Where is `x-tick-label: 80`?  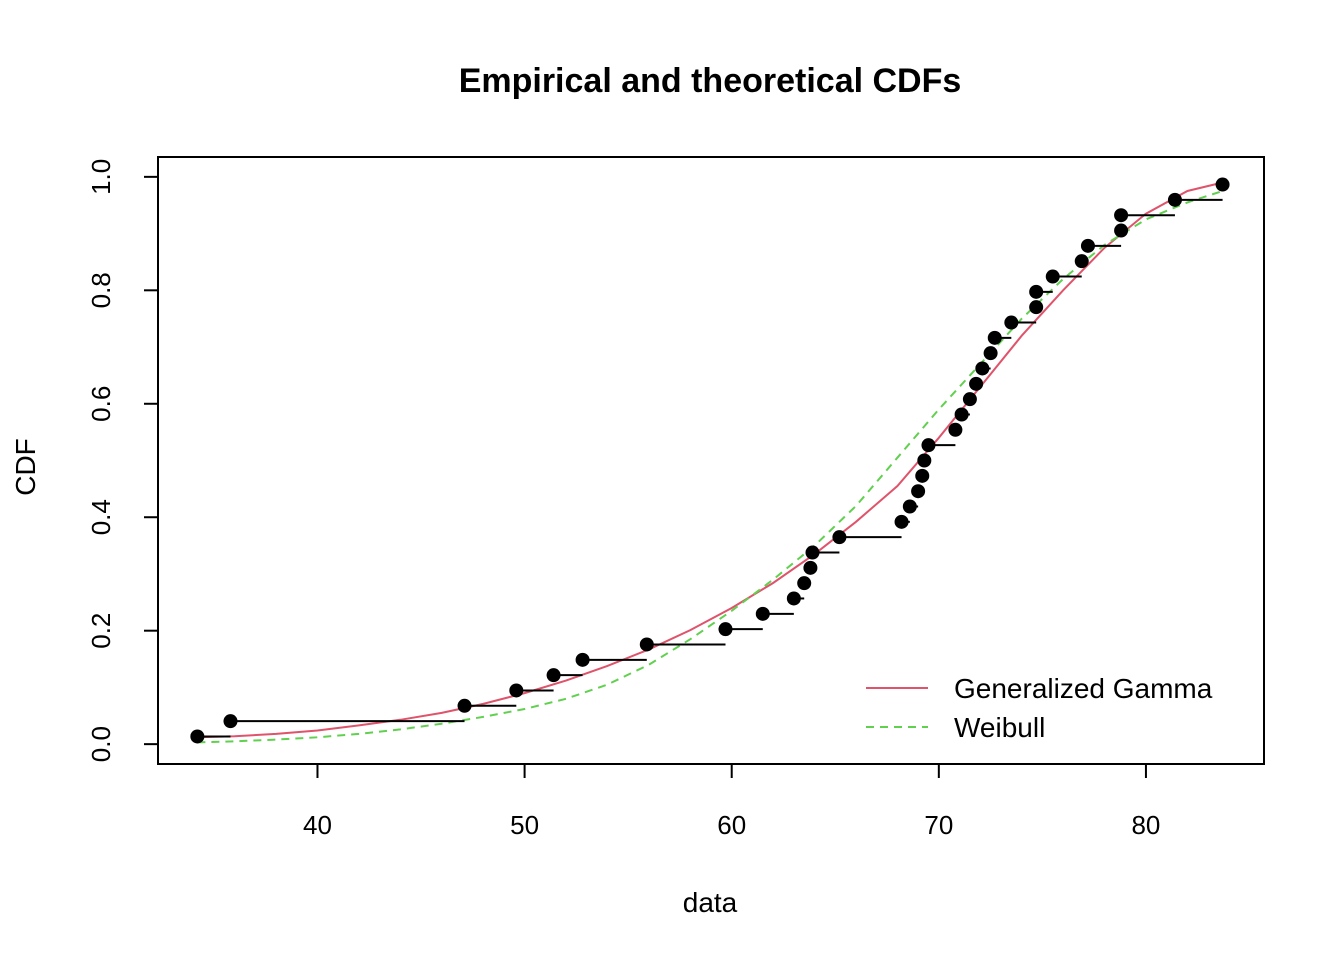
x-tick-label: 80 is located at coordinates (1145, 825).